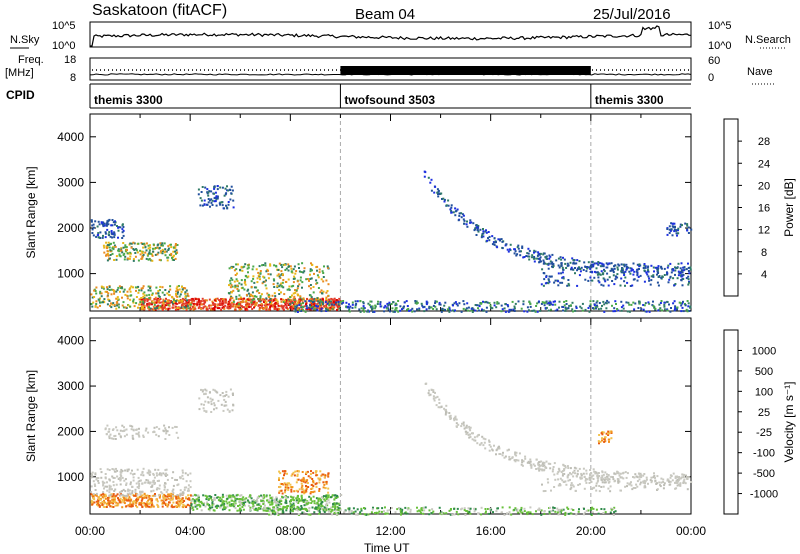 Image resolution: width=800 pixels, height=554 pixels. Describe the element at coordinates (714, 61) in the screenshot. I see `nave-tick-top: 60` at that location.